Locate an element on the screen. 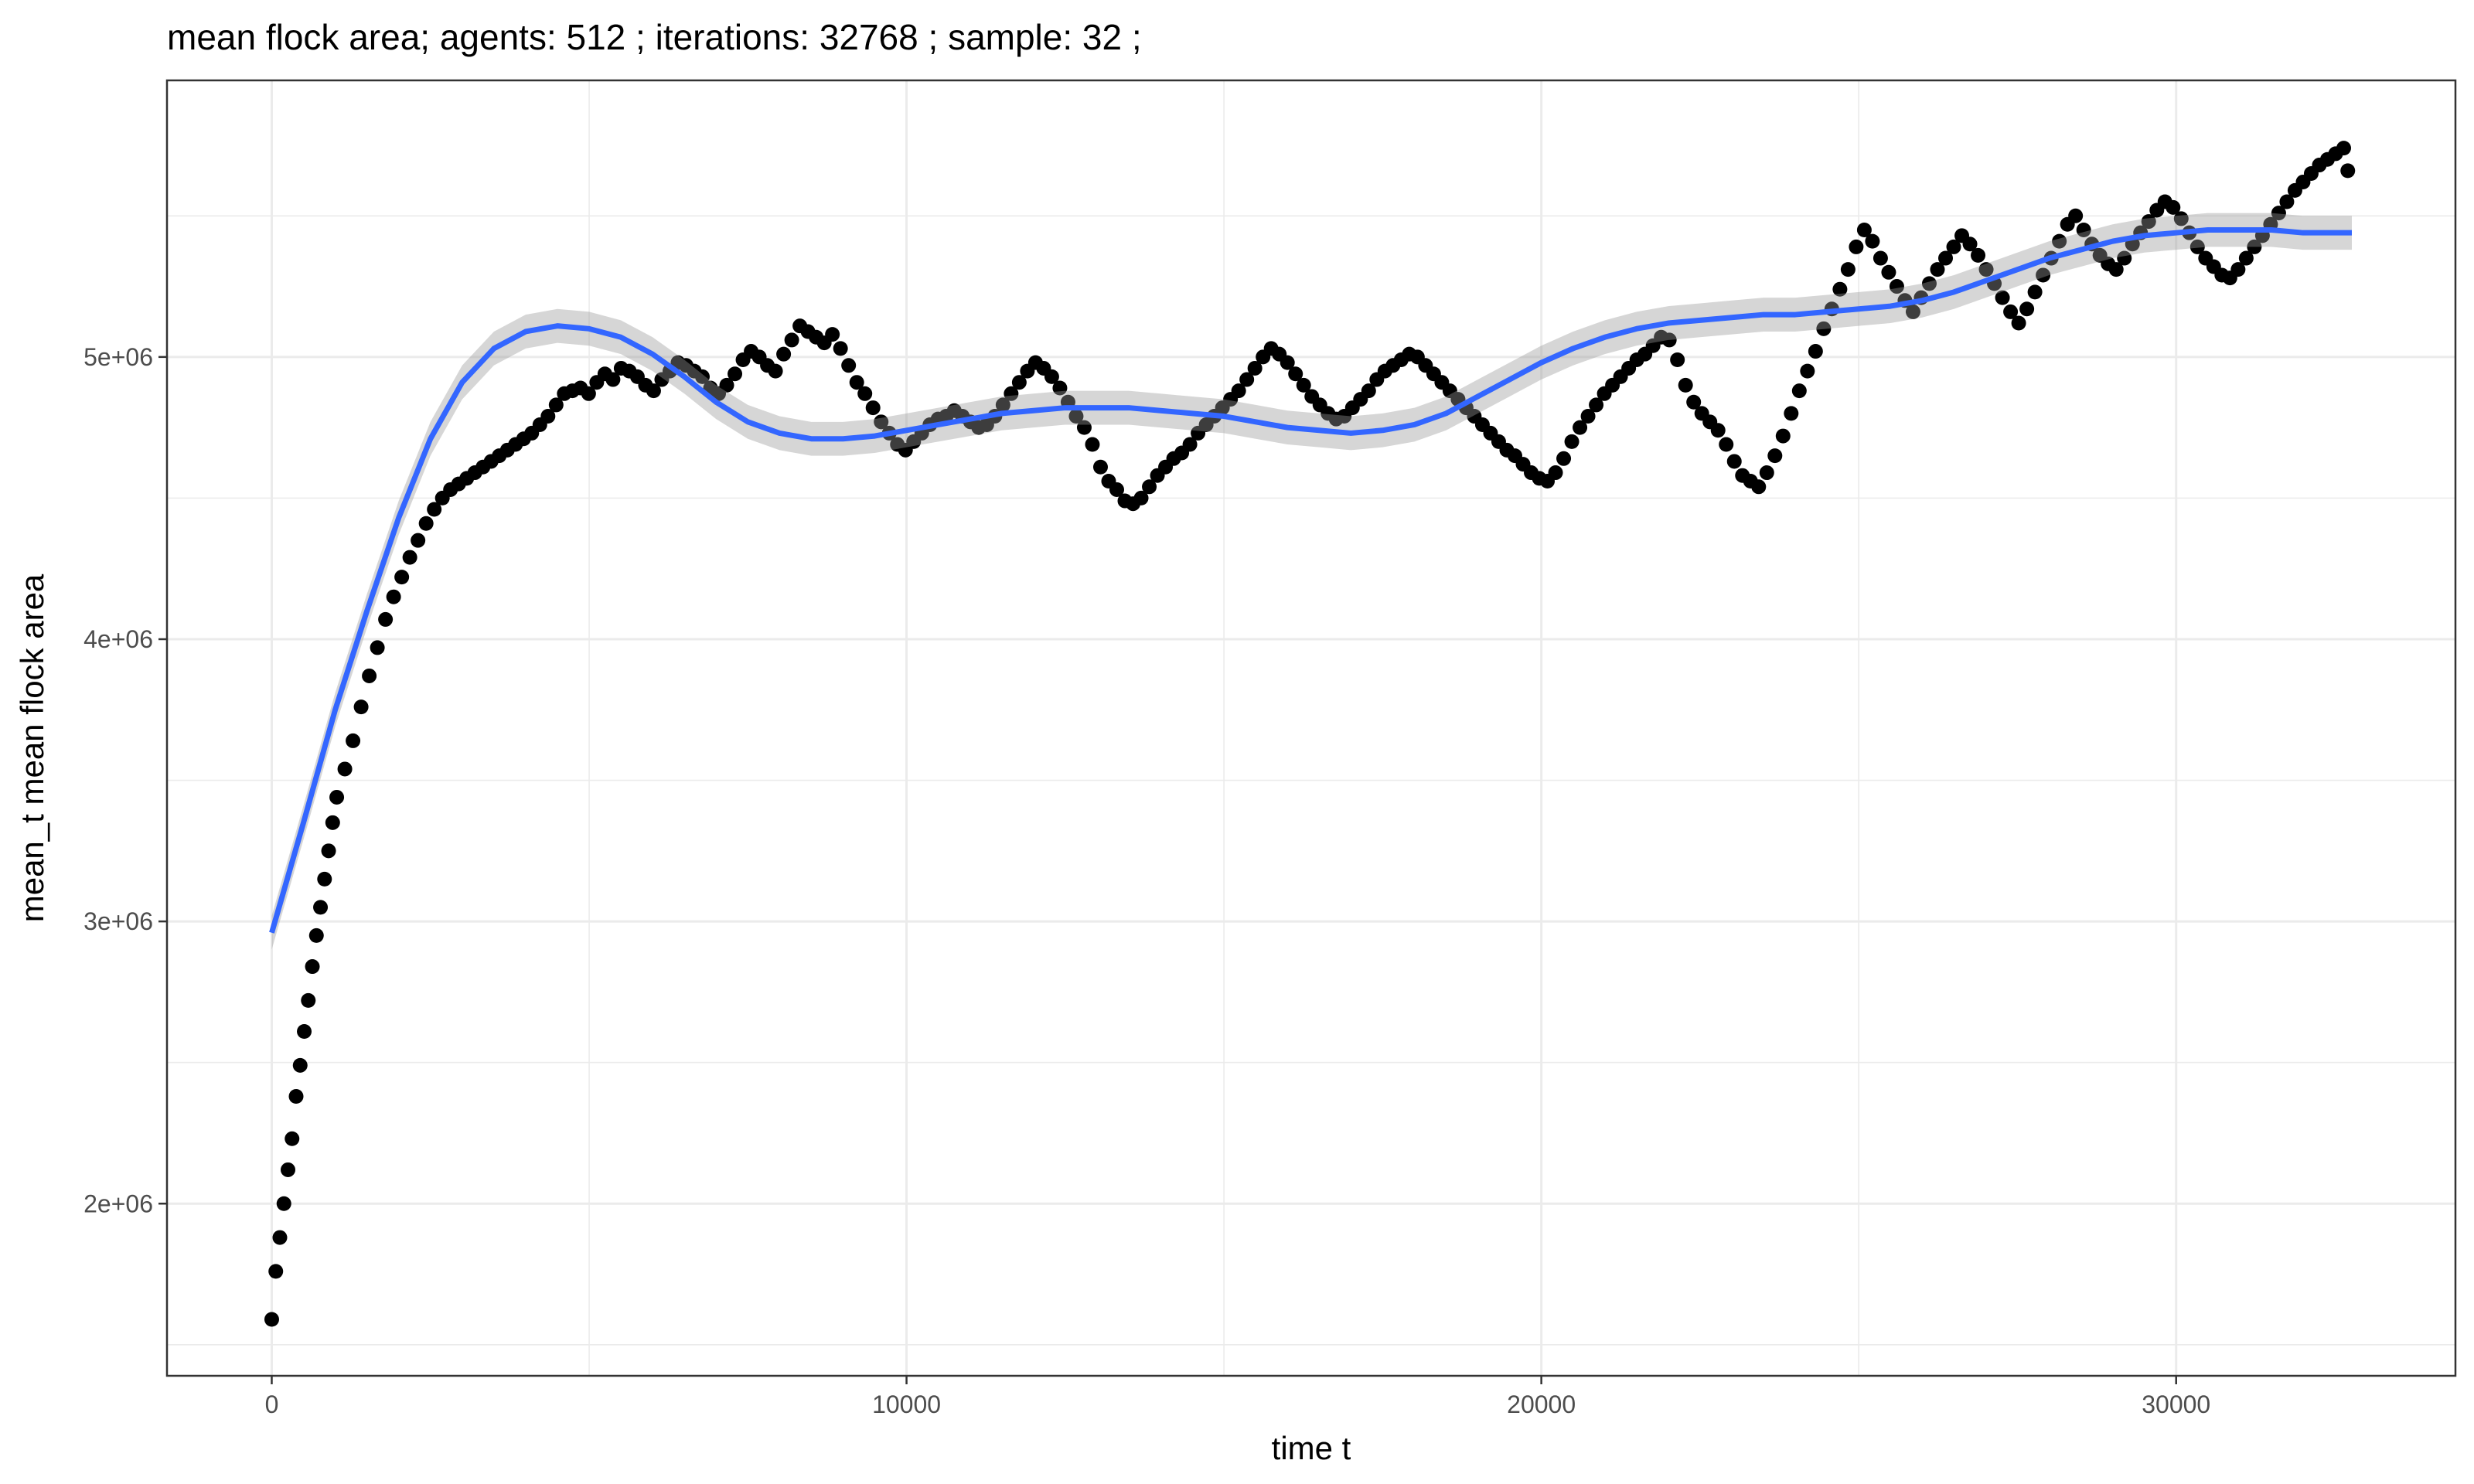 The width and height of the screenshot is (2474, 1484). x-tick-label: 0 is located at coordinates (272, 1404).